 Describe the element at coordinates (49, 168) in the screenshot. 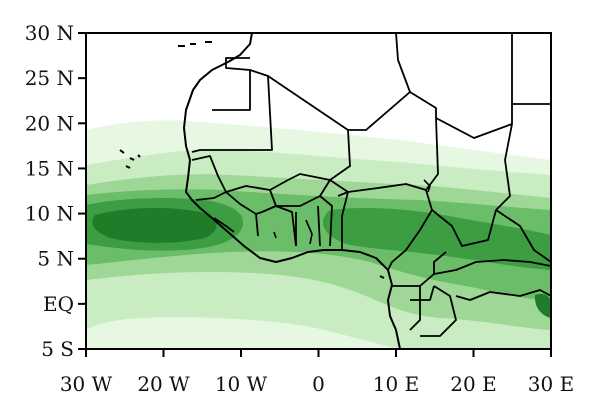

I see `lat-tick-label: 15 N` at that location.